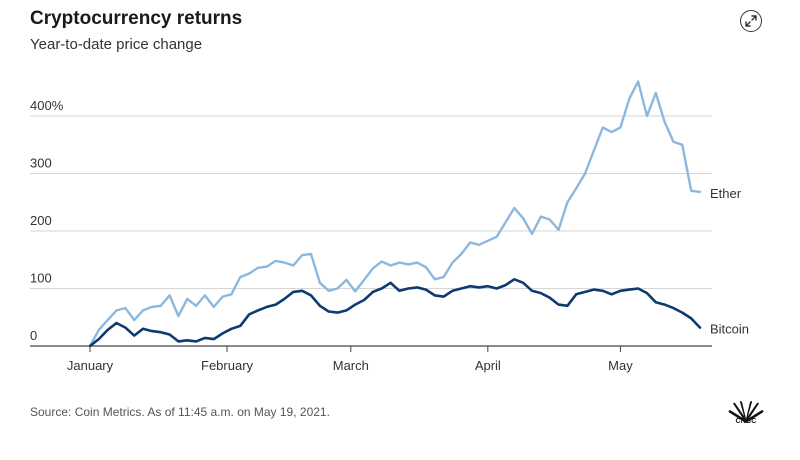  Describe the element at coordinates (729, 329) in the screenshot. I see `series-label-bitcoin: Bitcoin` at that location.